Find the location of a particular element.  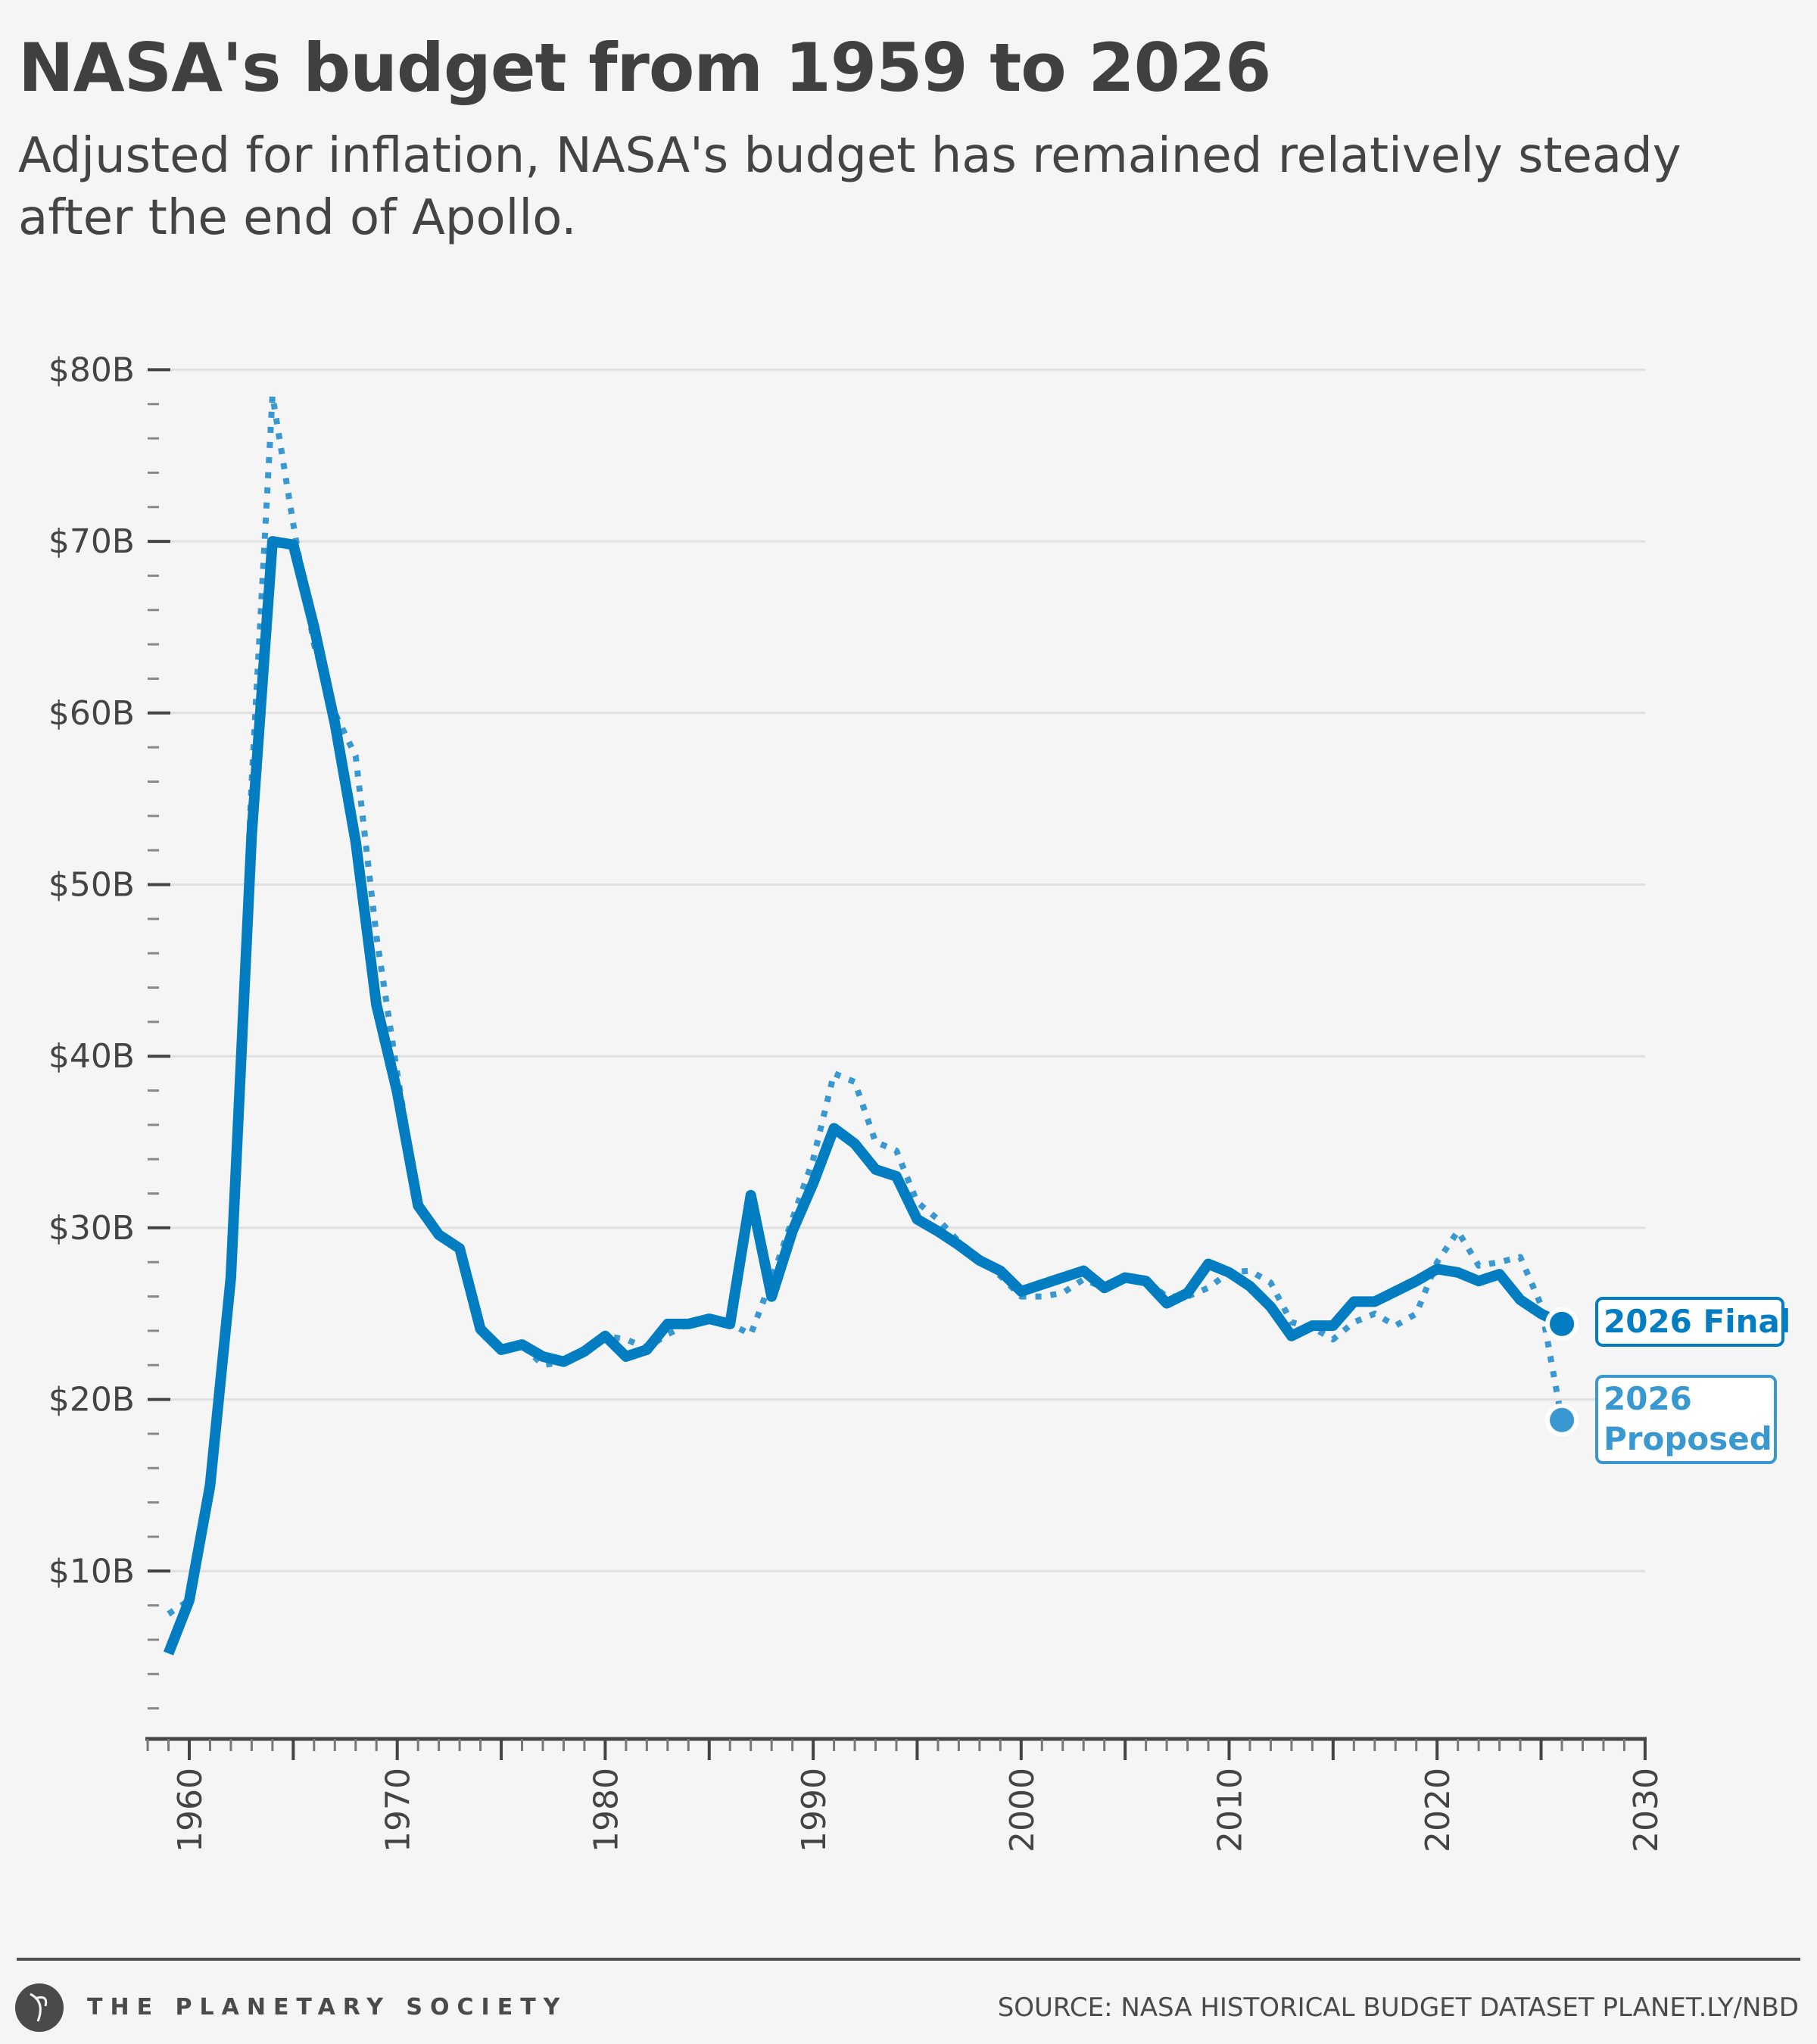

planetary-society-logo-icon is located at coordinates (39, 2007).